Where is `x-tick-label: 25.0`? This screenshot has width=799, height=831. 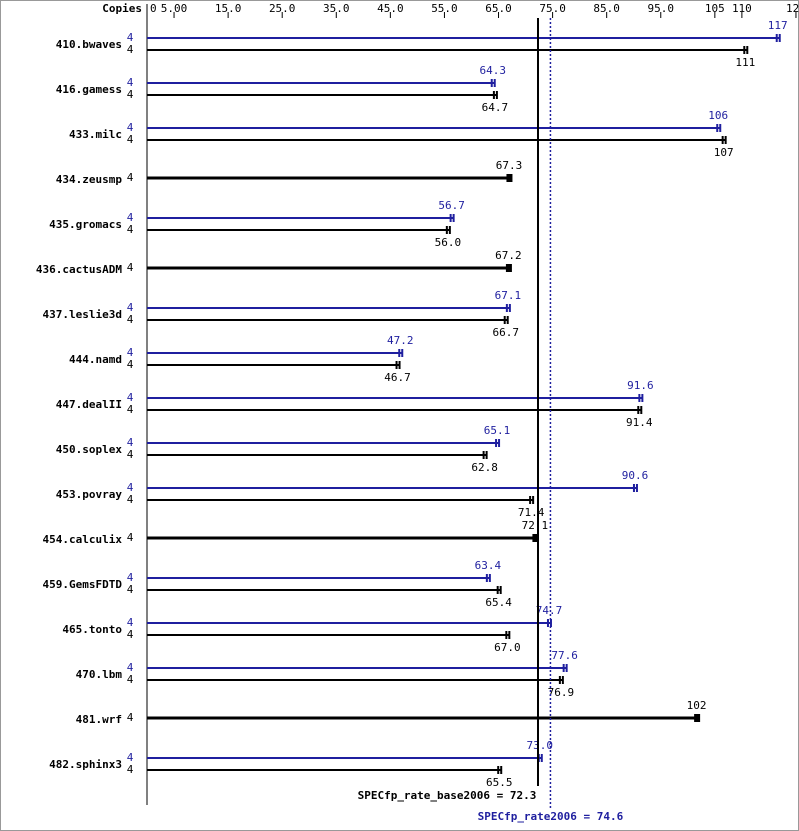
x-tick-label: 25.0 is located at coordinates (282, 8).